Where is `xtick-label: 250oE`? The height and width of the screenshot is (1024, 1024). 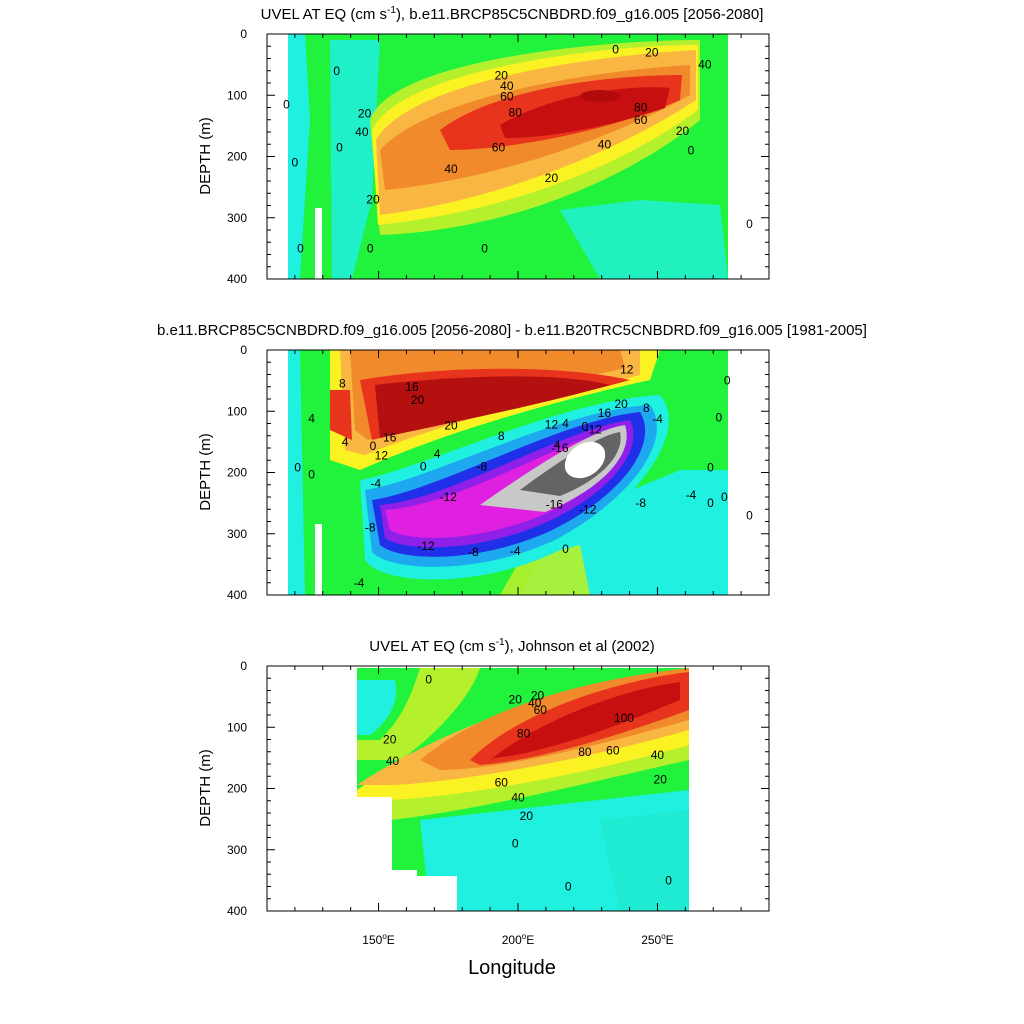
xtick-label: 250oE is located at coordinates (657, 939).